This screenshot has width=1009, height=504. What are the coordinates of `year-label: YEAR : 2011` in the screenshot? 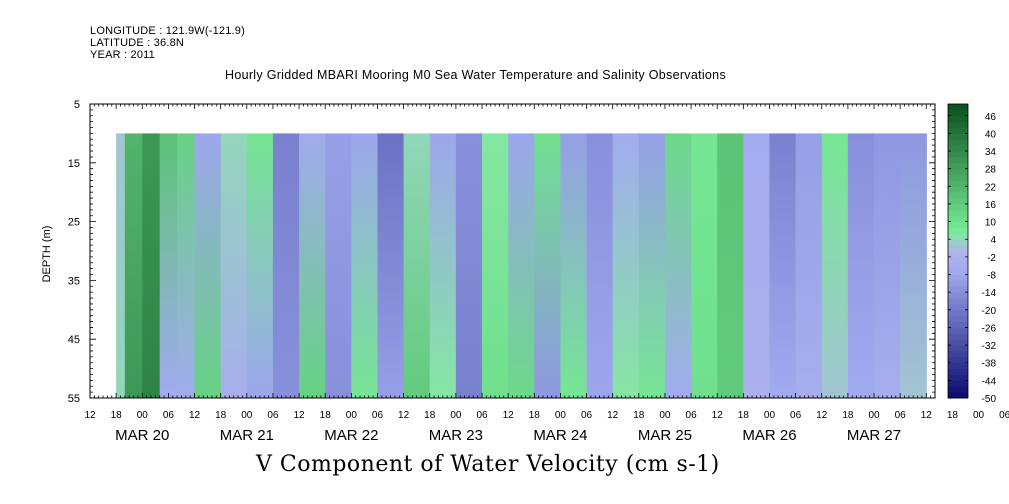 It's located at (122, 55).